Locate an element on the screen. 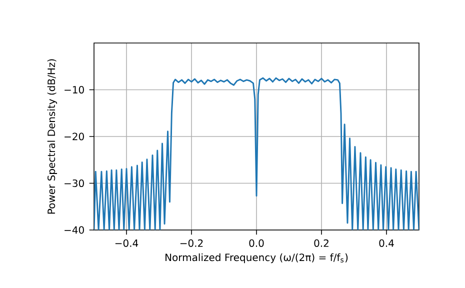 This screenshot has height=288, width=465. y-tick-label: −40 is located at coordinates (74, 230).